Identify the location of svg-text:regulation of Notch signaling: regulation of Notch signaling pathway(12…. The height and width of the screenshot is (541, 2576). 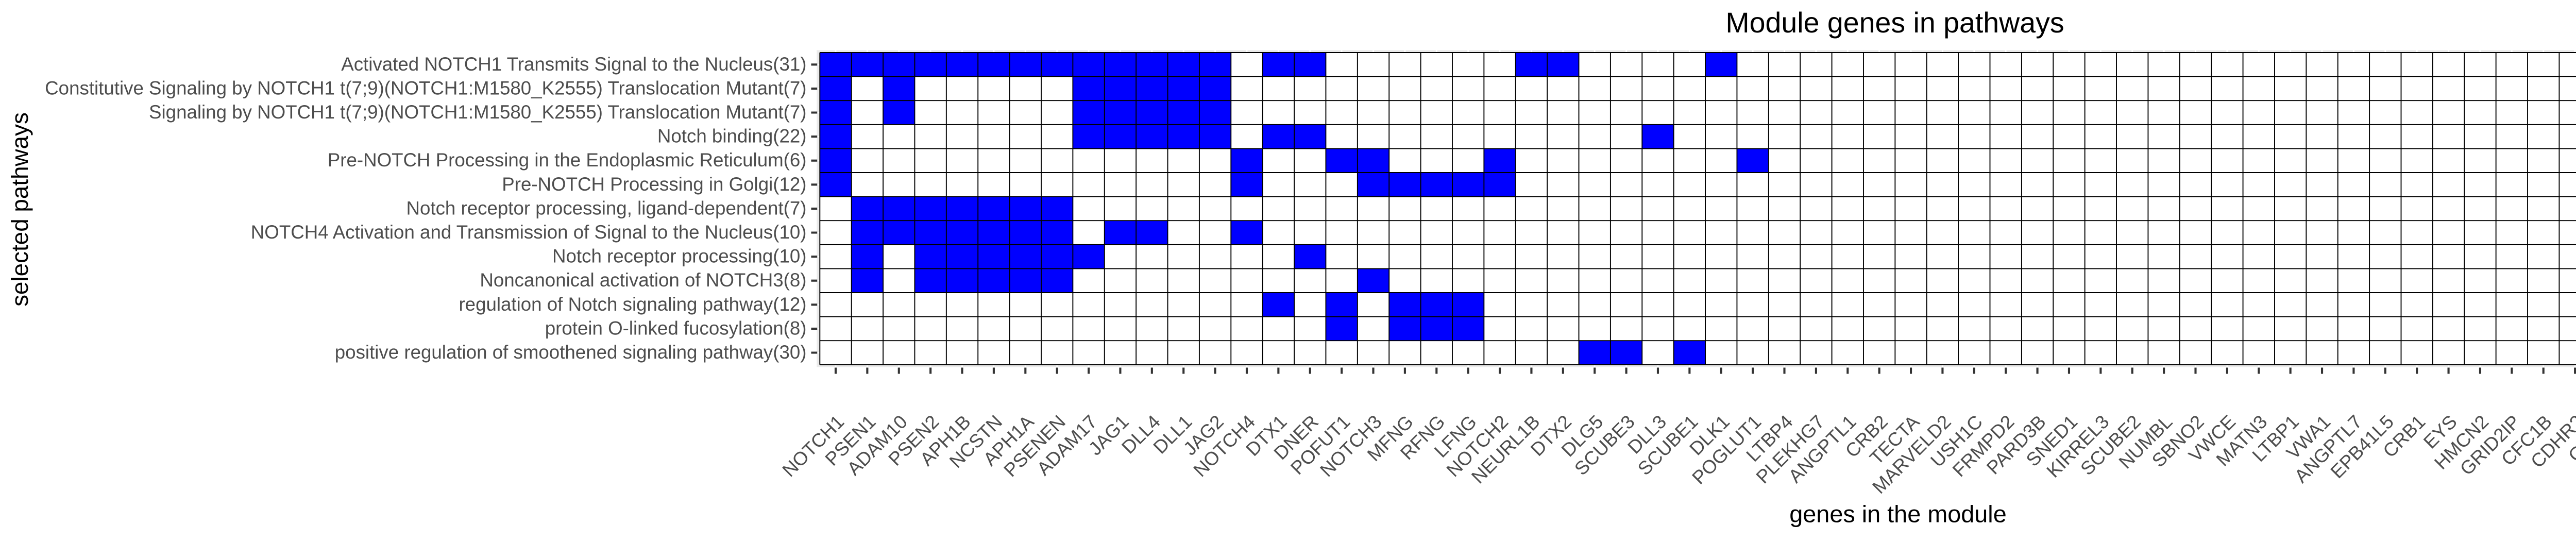
(632, 304).